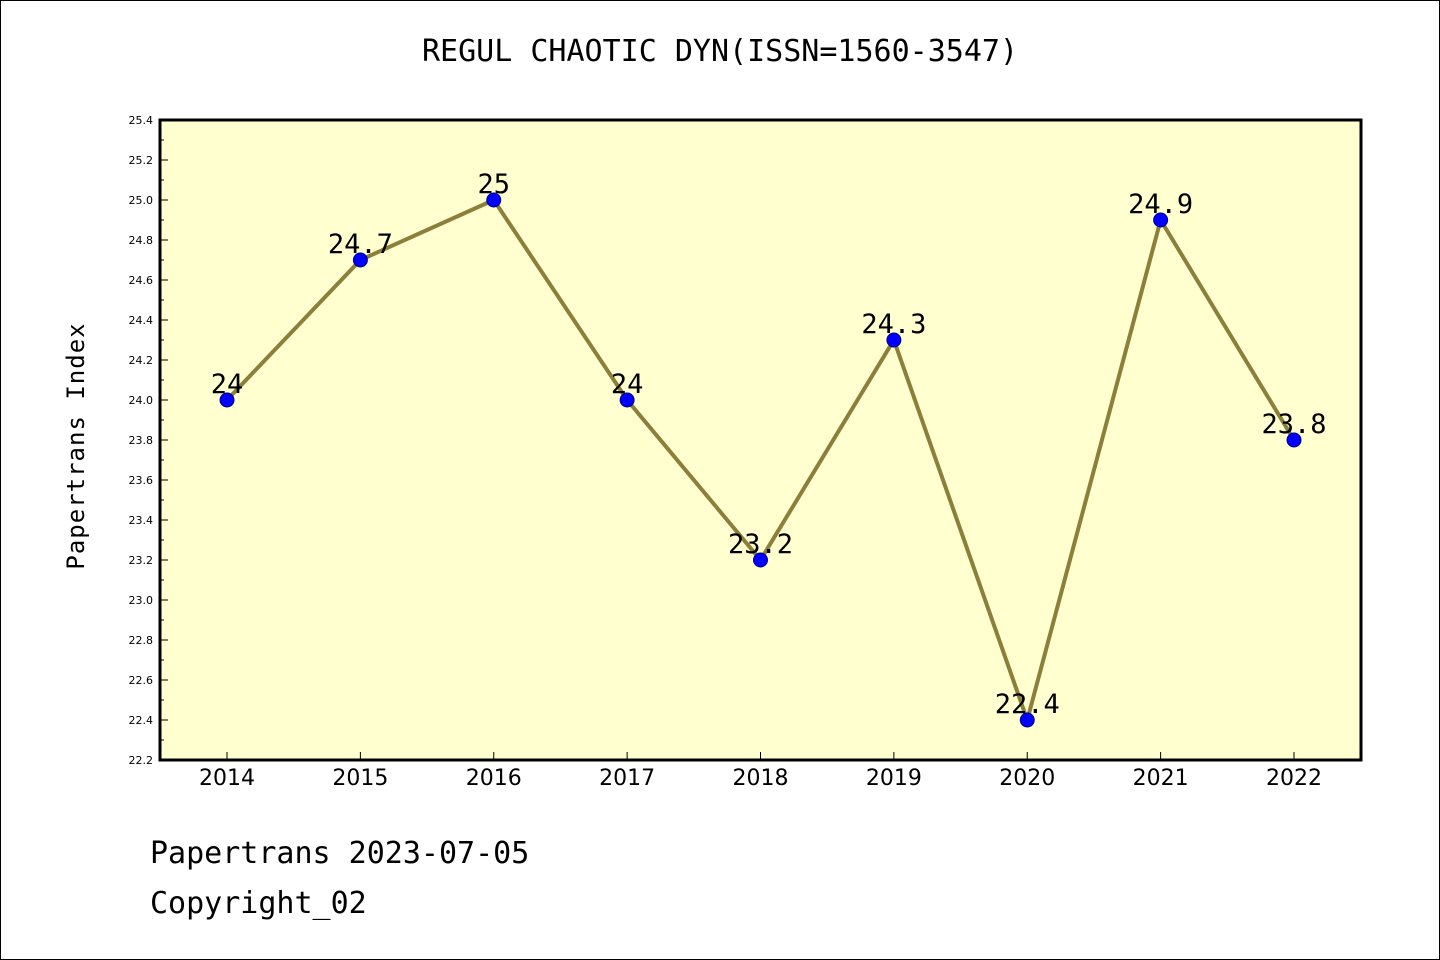 The height and width of the screenshot is (960, 1440). I want to click on footer-line-2: Copyright_02, so click(258, 903).